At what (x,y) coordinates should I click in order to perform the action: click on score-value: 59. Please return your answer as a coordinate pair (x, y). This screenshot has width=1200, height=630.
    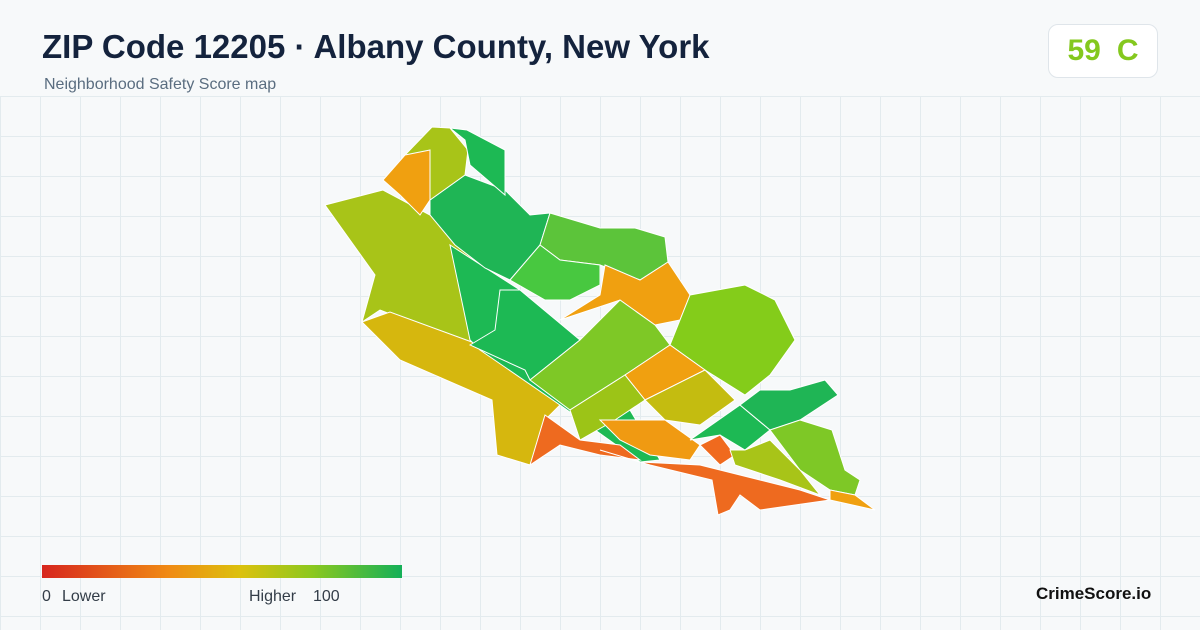
    Looking at the image, I should click on (1084, 50).